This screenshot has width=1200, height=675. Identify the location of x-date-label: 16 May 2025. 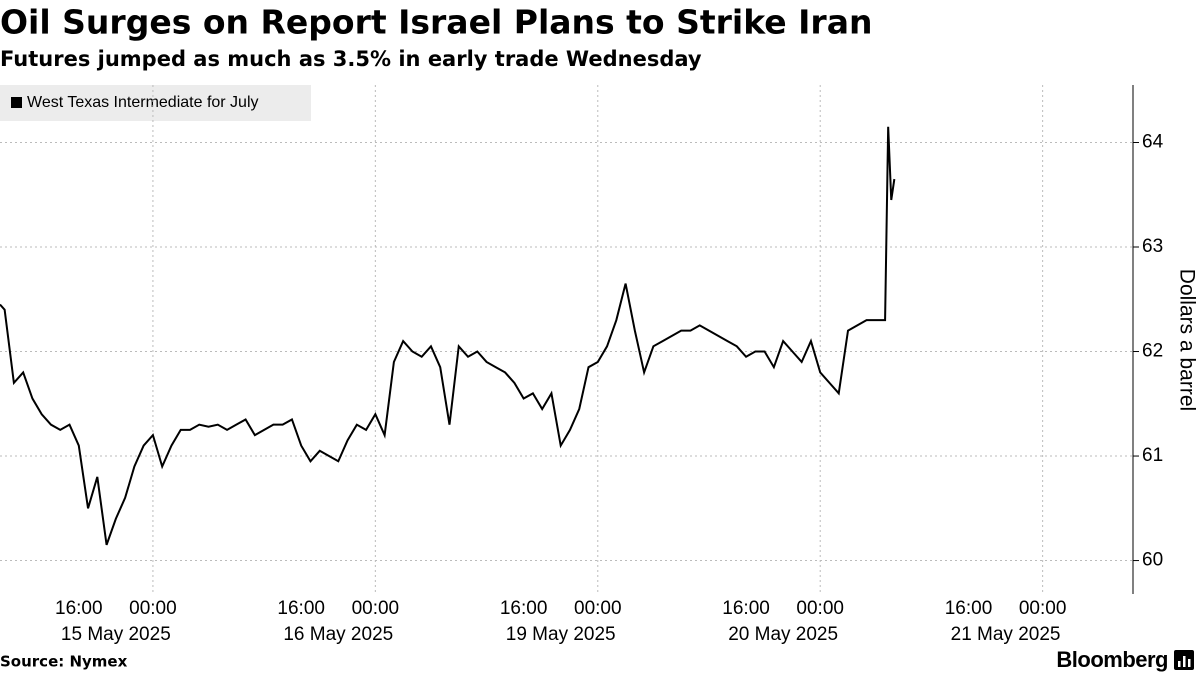
(338, 634).